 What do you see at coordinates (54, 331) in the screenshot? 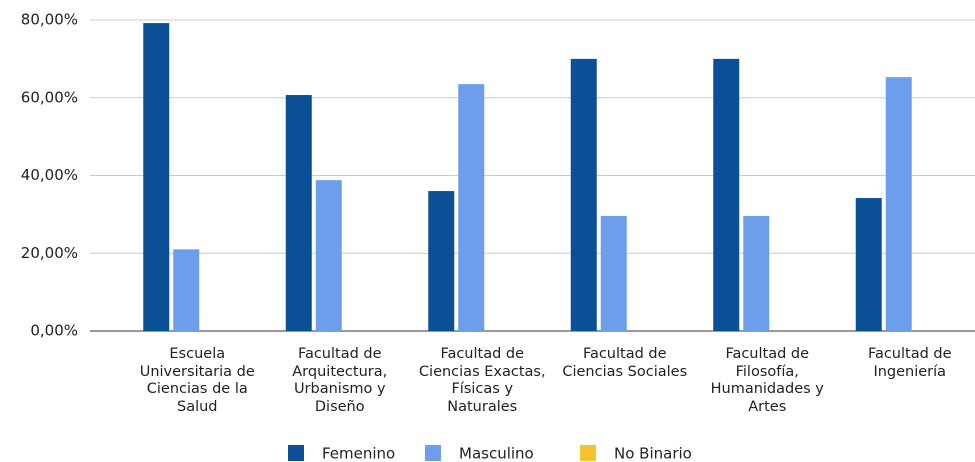
I see `y-tick-label: 0,00%` at bounding box center [54, 331].